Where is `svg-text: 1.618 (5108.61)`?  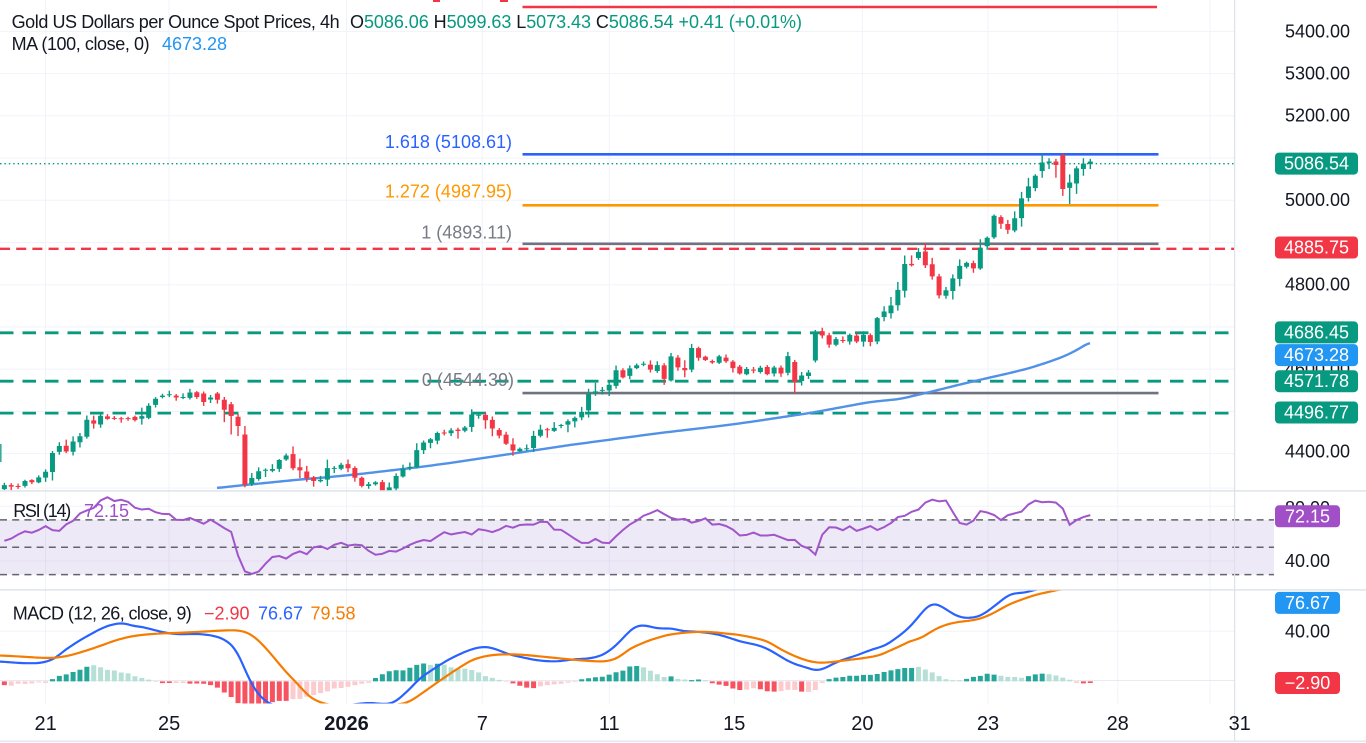
svg-text: 1.618 (5108.61) is located at coordinates (448, 142).